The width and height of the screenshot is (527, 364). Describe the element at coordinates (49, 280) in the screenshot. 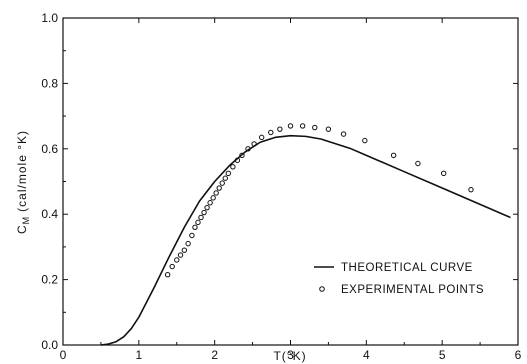

I see `y-tick-label: 0.2` at that location.